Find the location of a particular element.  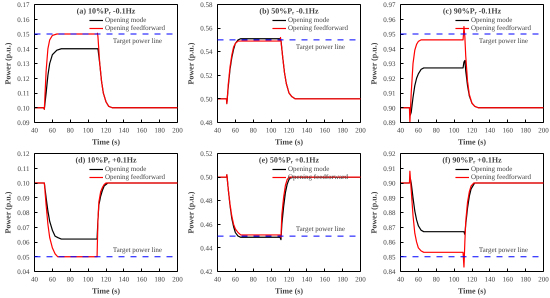

chart-title: (e) 50%Pᵣ +0.1Hz is located at coordinates (289, 160).